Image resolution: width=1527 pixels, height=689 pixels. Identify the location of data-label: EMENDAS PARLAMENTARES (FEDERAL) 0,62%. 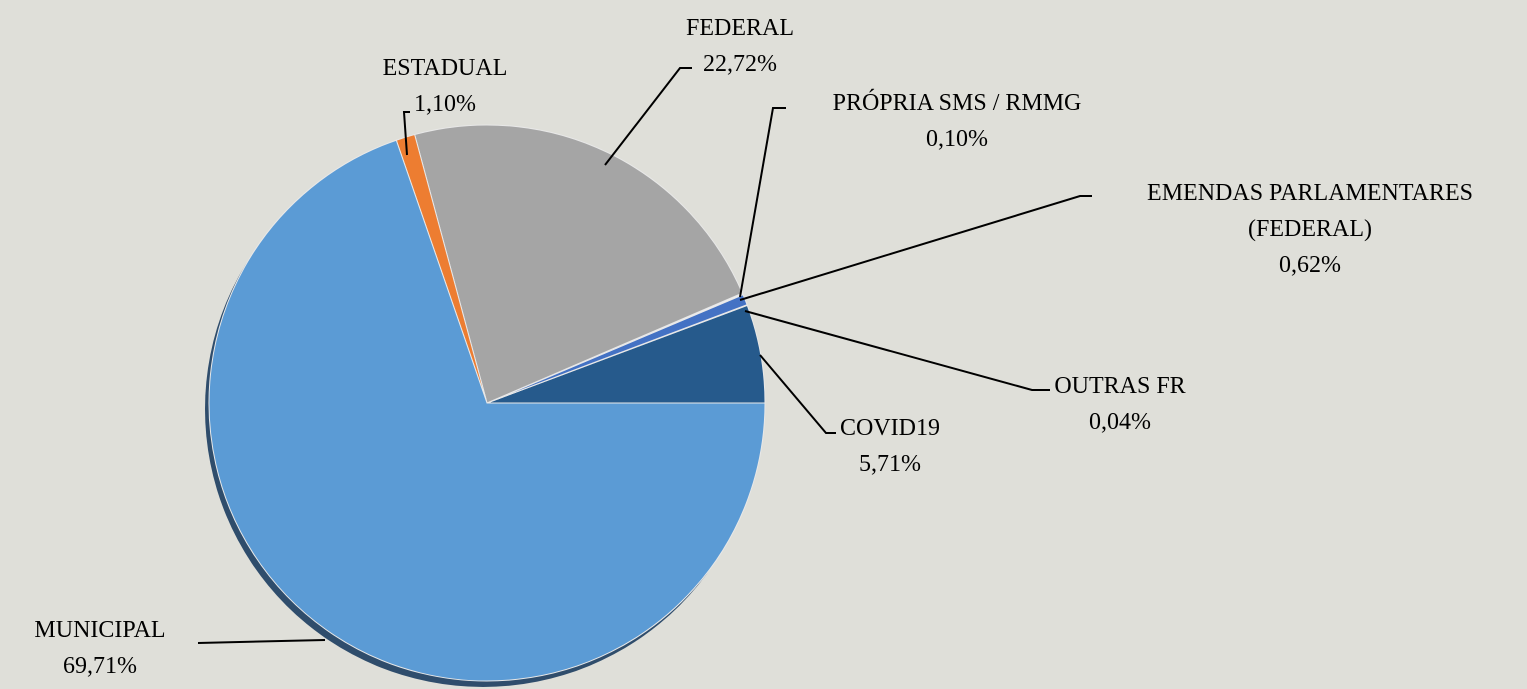
(1310, 229).